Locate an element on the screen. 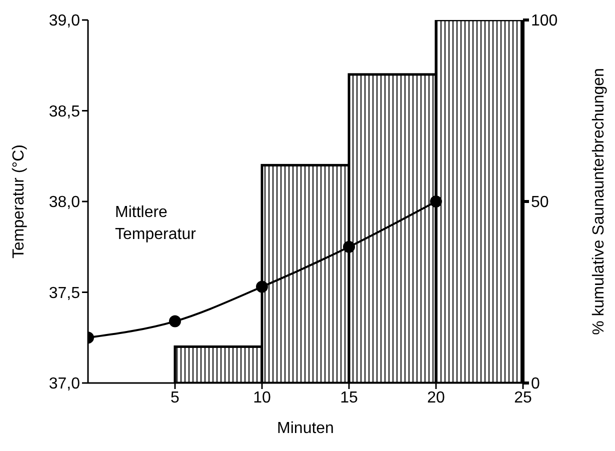  y2-axis-title: % kumulative Saunaunterbrechungen is located at coordinates (599, 201).